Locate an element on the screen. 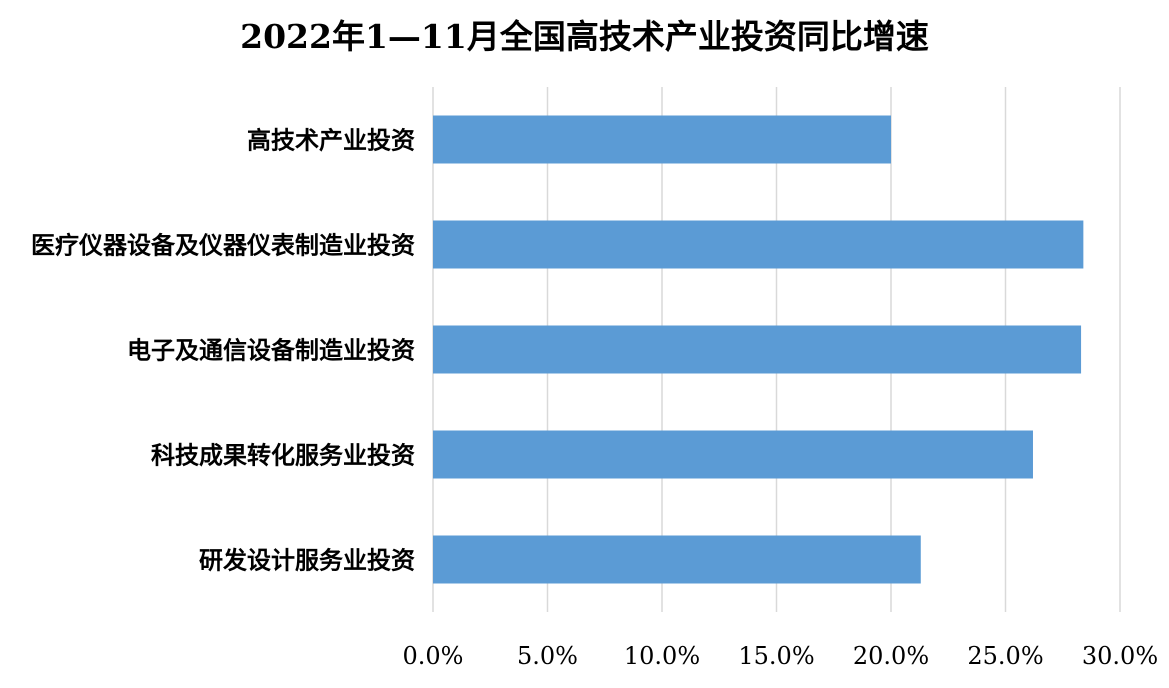 The height and width of the screenshot is (688, 1169). x-tick-label: 20.0% is located at coordinates (891, 656).